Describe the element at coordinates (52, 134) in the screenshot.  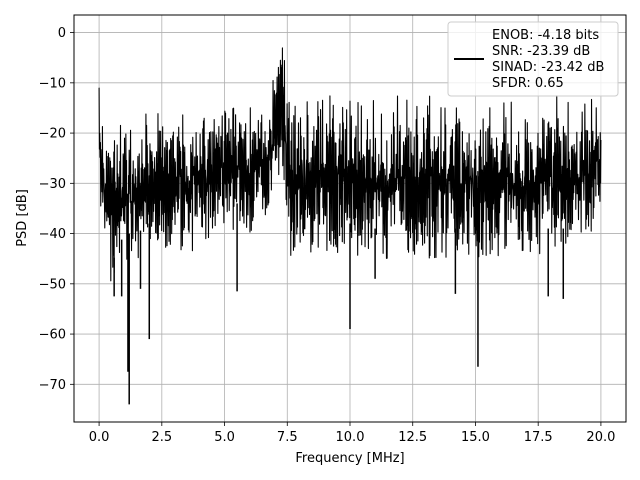
I see `y-tick-label: −20` at that location.